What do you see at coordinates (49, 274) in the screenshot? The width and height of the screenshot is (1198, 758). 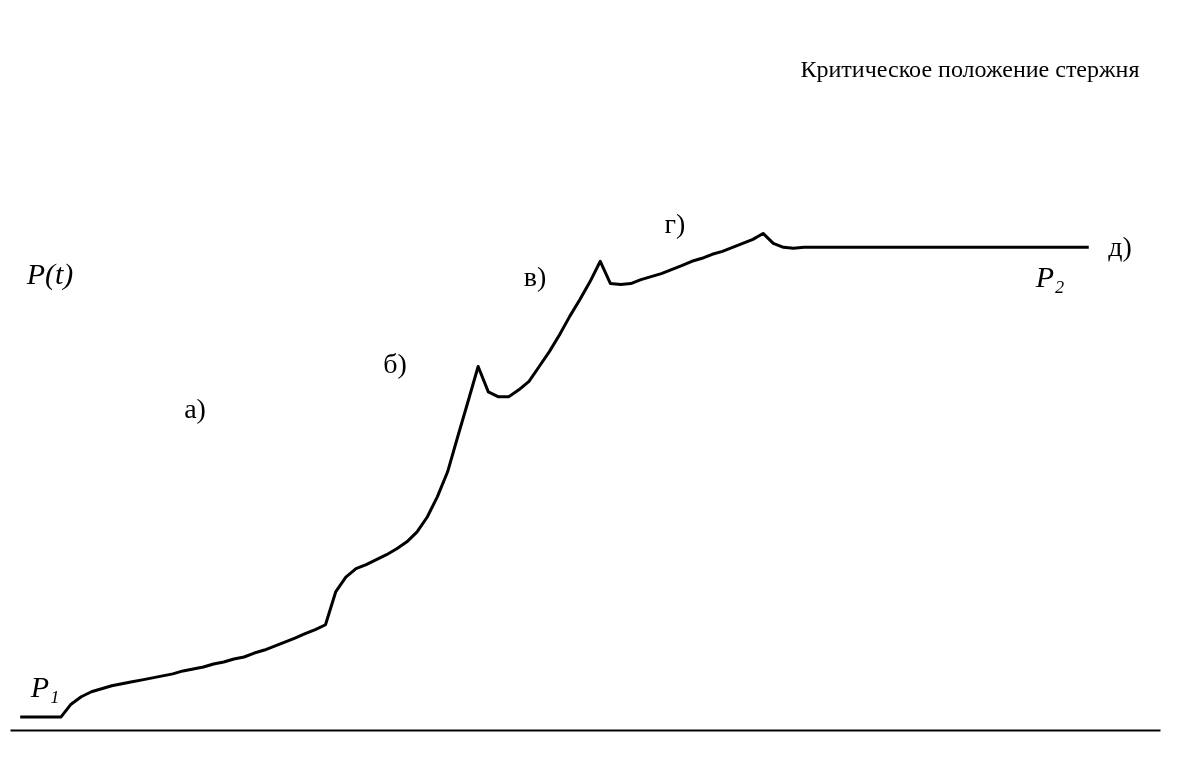 I see `annotation: P(t)` at bounding box center [49, 274].